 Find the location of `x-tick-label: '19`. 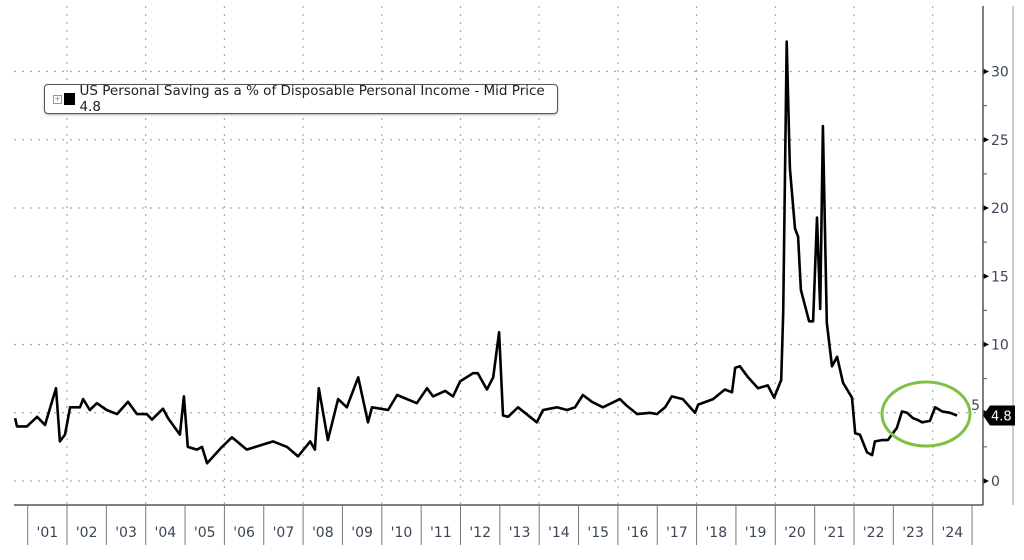

x-tick-label: '19 is located at coordinates (756, 533).